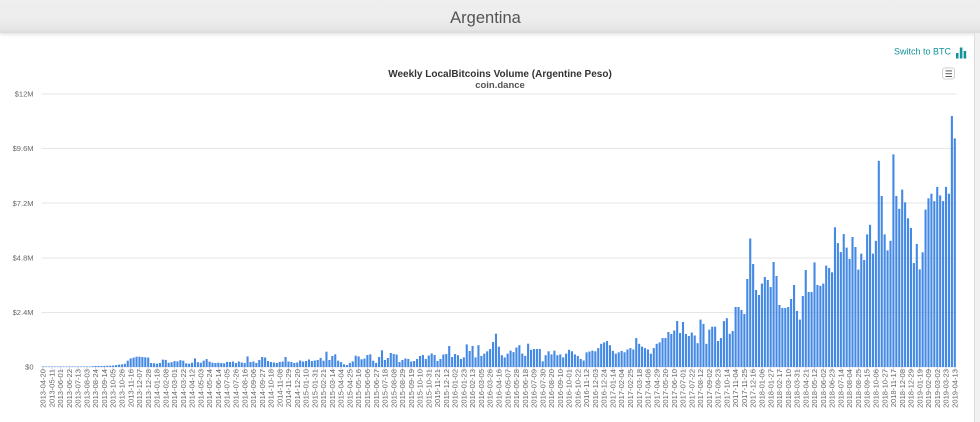 The height and width of the screenshot is (422, 980). I want to click on svg-text: 2018-01-06, so click(762, 388).